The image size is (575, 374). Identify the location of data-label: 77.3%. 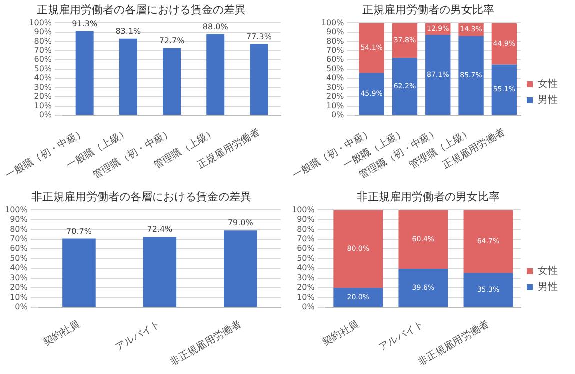
(259, 37).